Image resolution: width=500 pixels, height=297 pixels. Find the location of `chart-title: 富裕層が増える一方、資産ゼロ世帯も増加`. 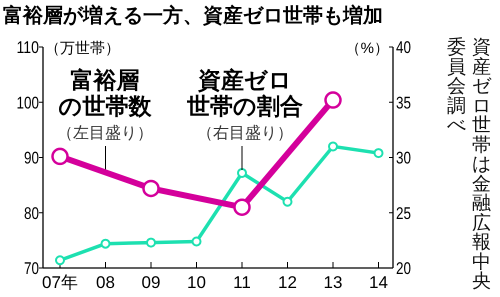

chart-title: 富裕層が増える一方、資産ゼロ世帯も増加 is located at coordinates (193, 15).